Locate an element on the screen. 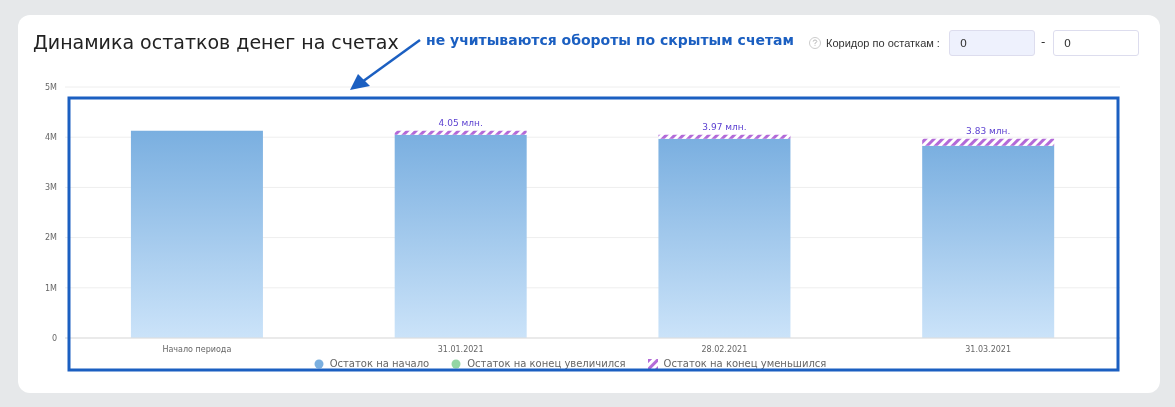 The height and width of the screenshot is (407, 1175). data-label: 3.83 млн. is located at coordinates (988, 130).